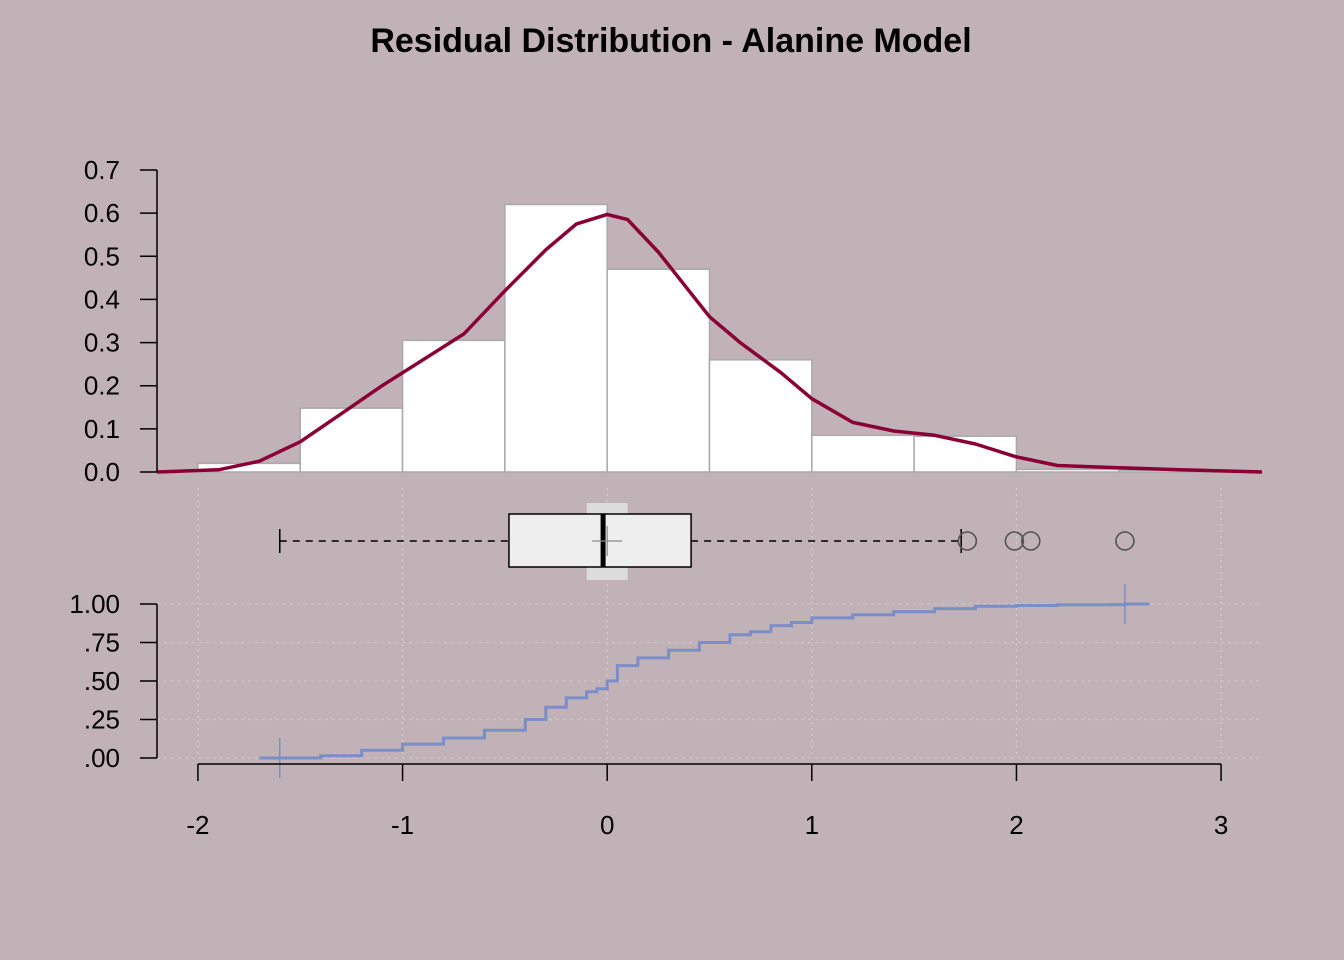 This screenshot has height=960, width=1344. Describe the element at coordinates (1016, 825) in the screenshot. I see `x-tick-label: 2` at that location.